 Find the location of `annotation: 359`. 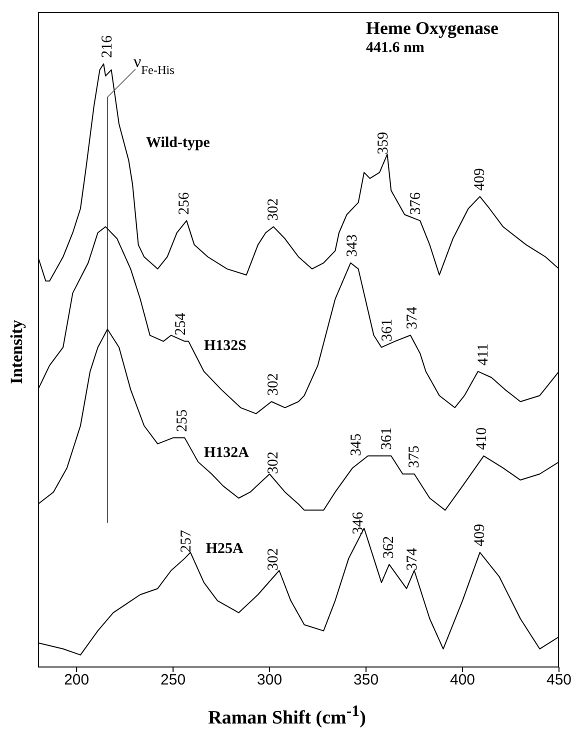

annotation: 359 is located at coordinates (383, 143).